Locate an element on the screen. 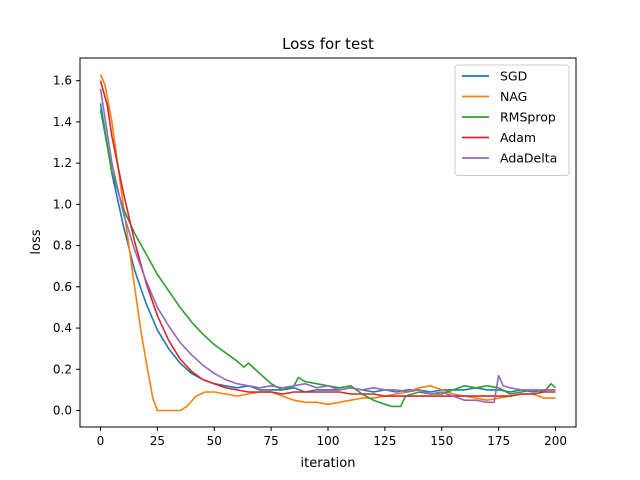  legend: SGD NAG RMSprop Adam AdaDelta is located at coordinates (512, 120).